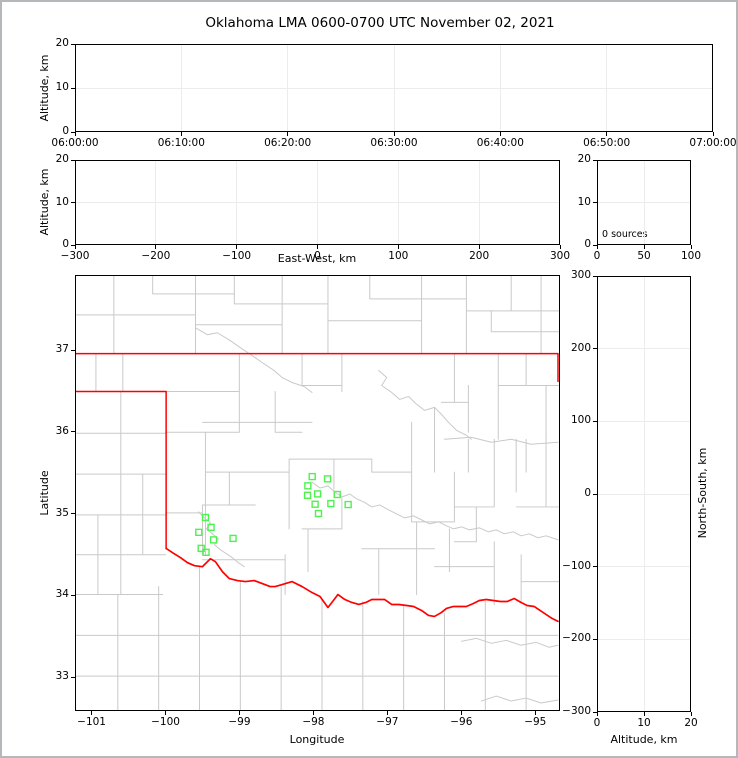  What do you see at coordinates (425, 405) in the screenshot?
I see `river-arkansas` at bounding box center [425, 405].